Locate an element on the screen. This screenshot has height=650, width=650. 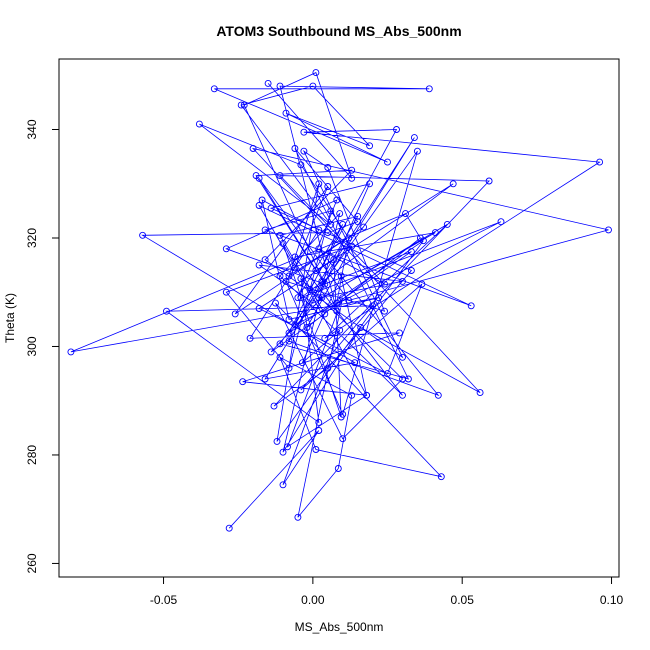
y-tick-label: 300 is located at coordinates (32, 346).